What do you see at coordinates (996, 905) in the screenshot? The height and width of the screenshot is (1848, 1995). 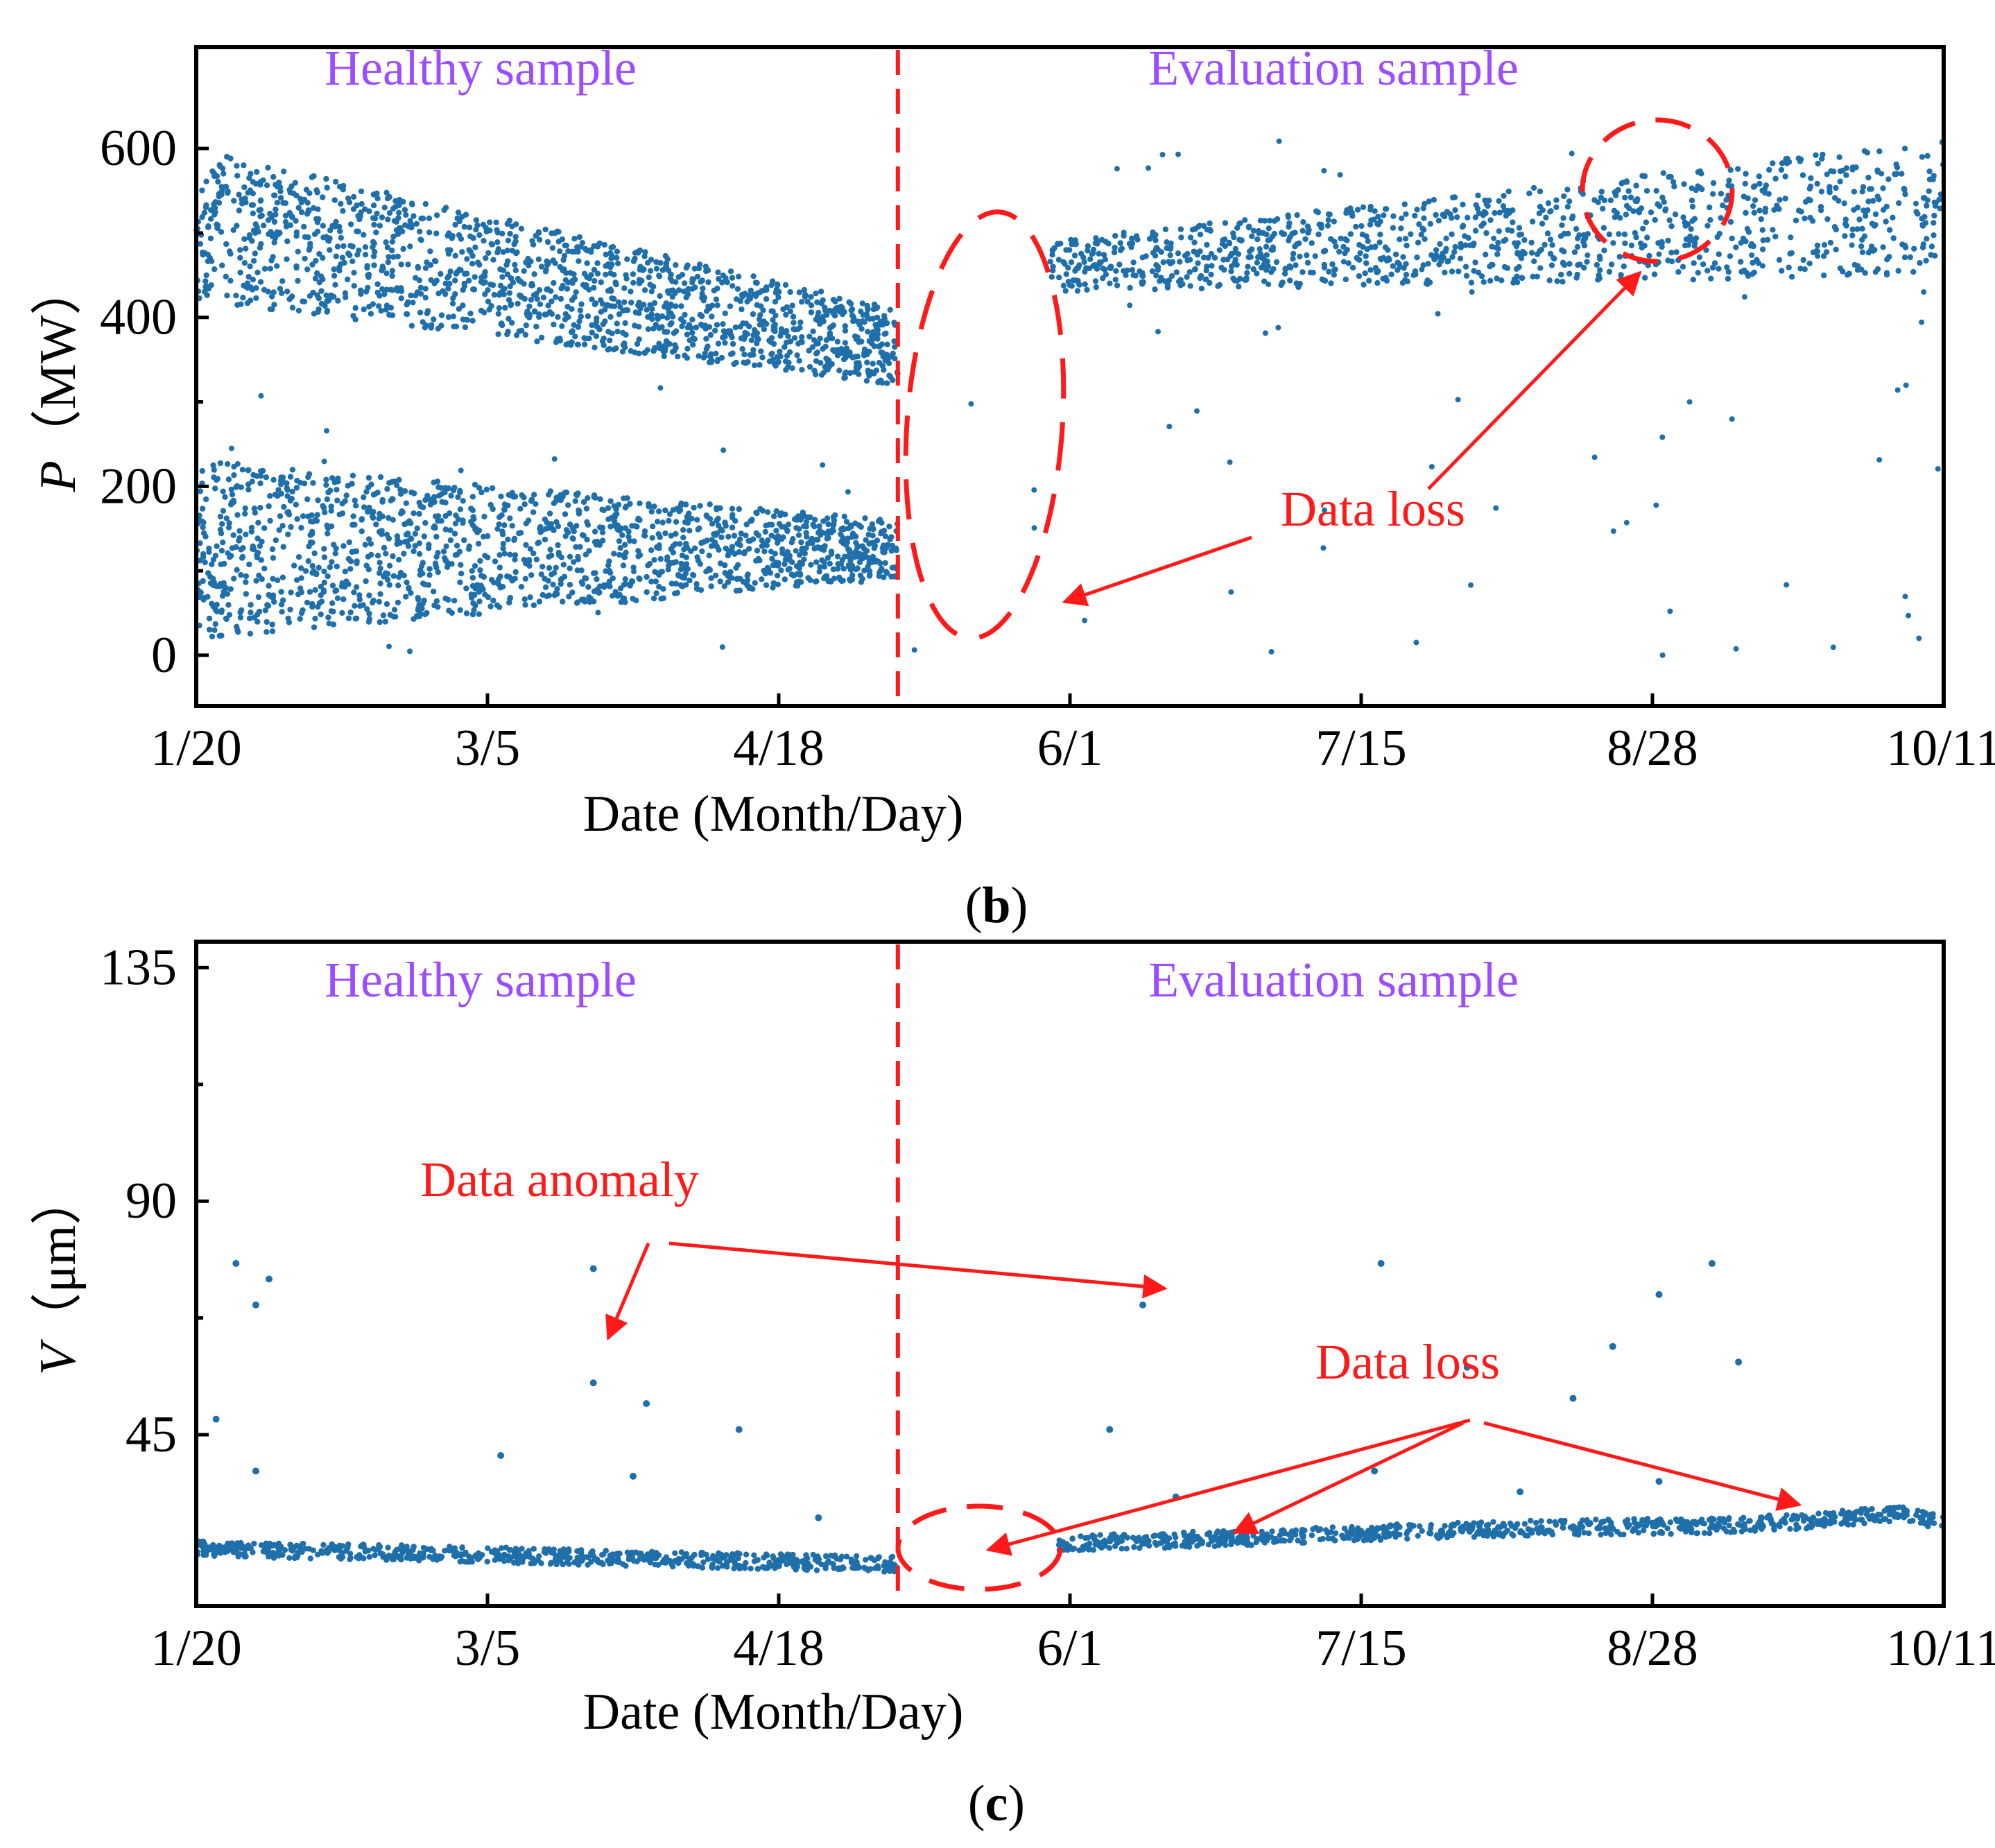 I see `caption-letter-b: b` at bounding box center [996, 905].